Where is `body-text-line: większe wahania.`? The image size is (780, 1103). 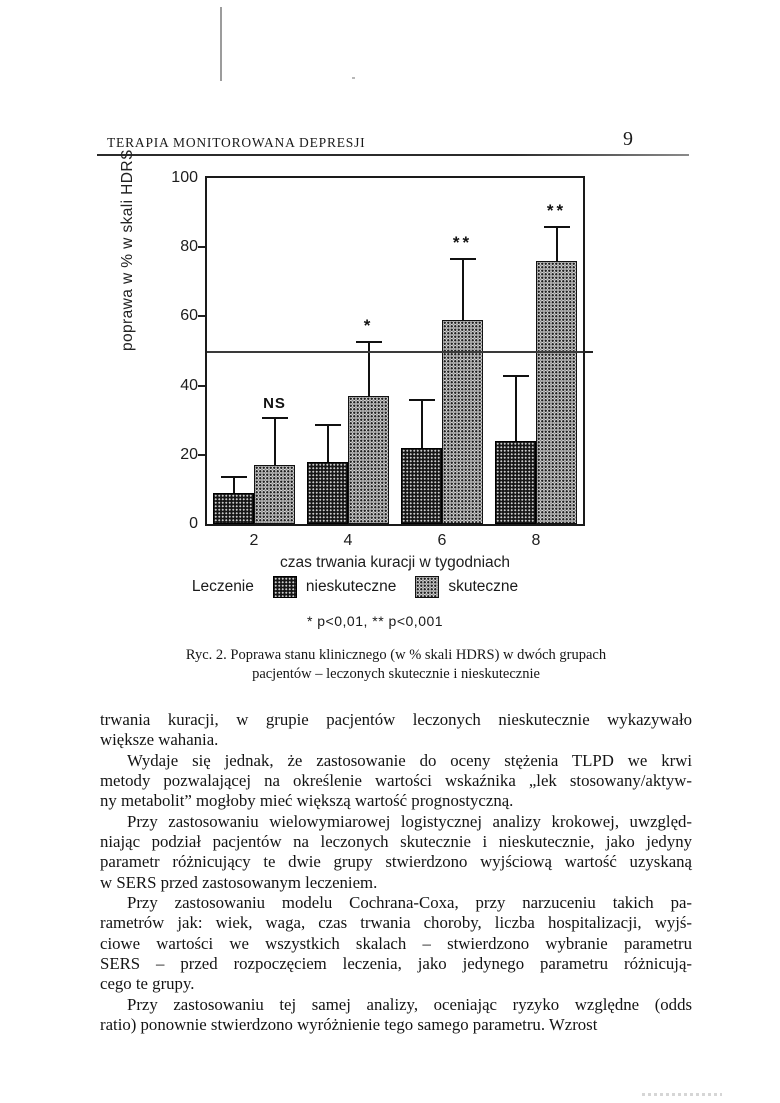
body-text-line: większe wahania. is located at coordinates (159, 740).